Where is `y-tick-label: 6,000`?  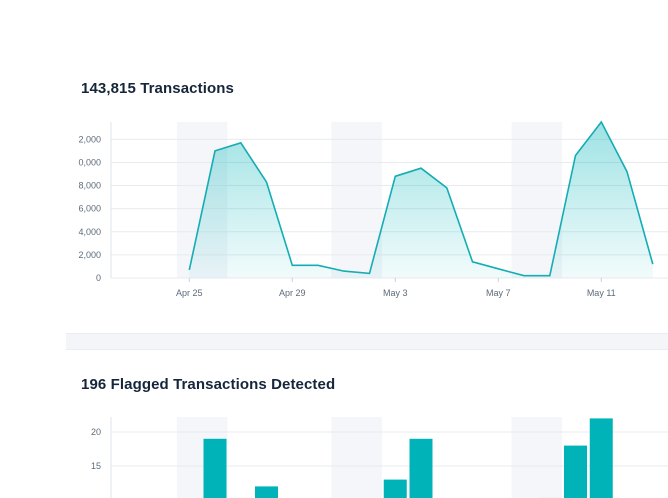 y-tick-label: 6,000 is located at coordinates (89, 209).